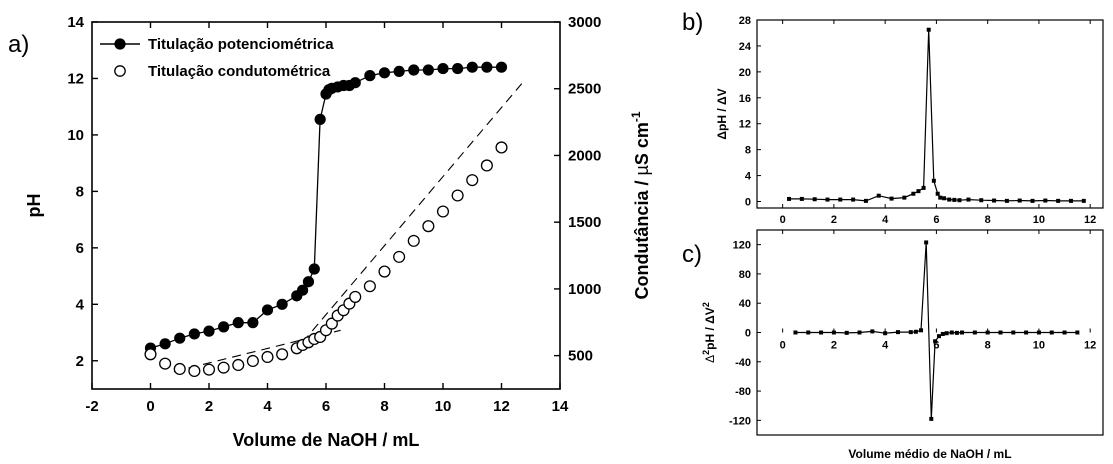  What do you see at coordinates (584, 155) in the screenshot?
I see `y2-tick-label: 2000` at bounding box center [584, 155].